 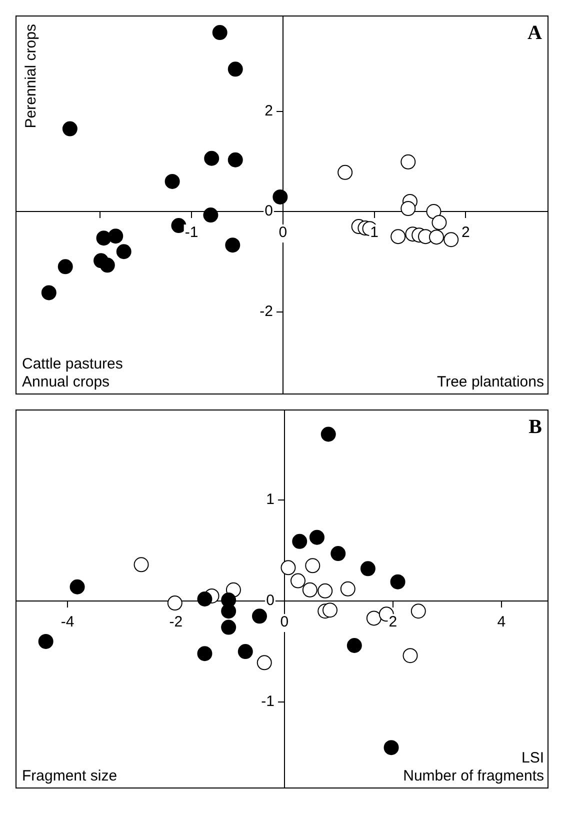 What do you see at coordinates (67, 622) in the screenshot?
I see `x-tick-label: -4` at bounding box center [67, 622].